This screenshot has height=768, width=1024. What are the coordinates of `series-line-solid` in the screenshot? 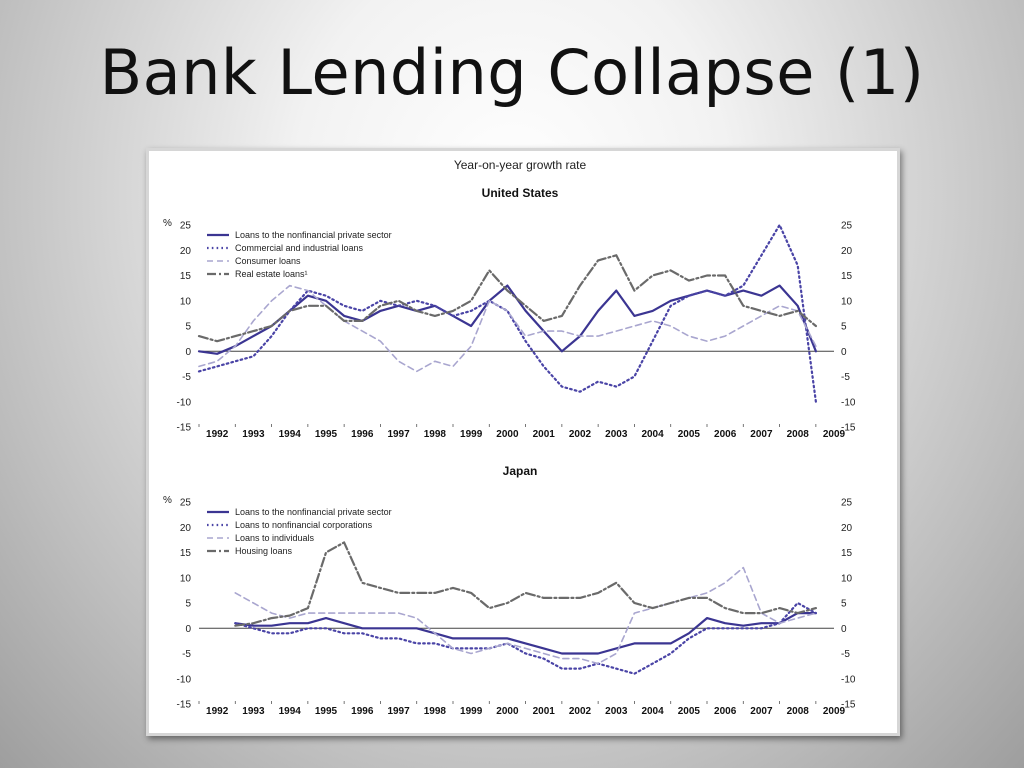 It's located at (526, 633).